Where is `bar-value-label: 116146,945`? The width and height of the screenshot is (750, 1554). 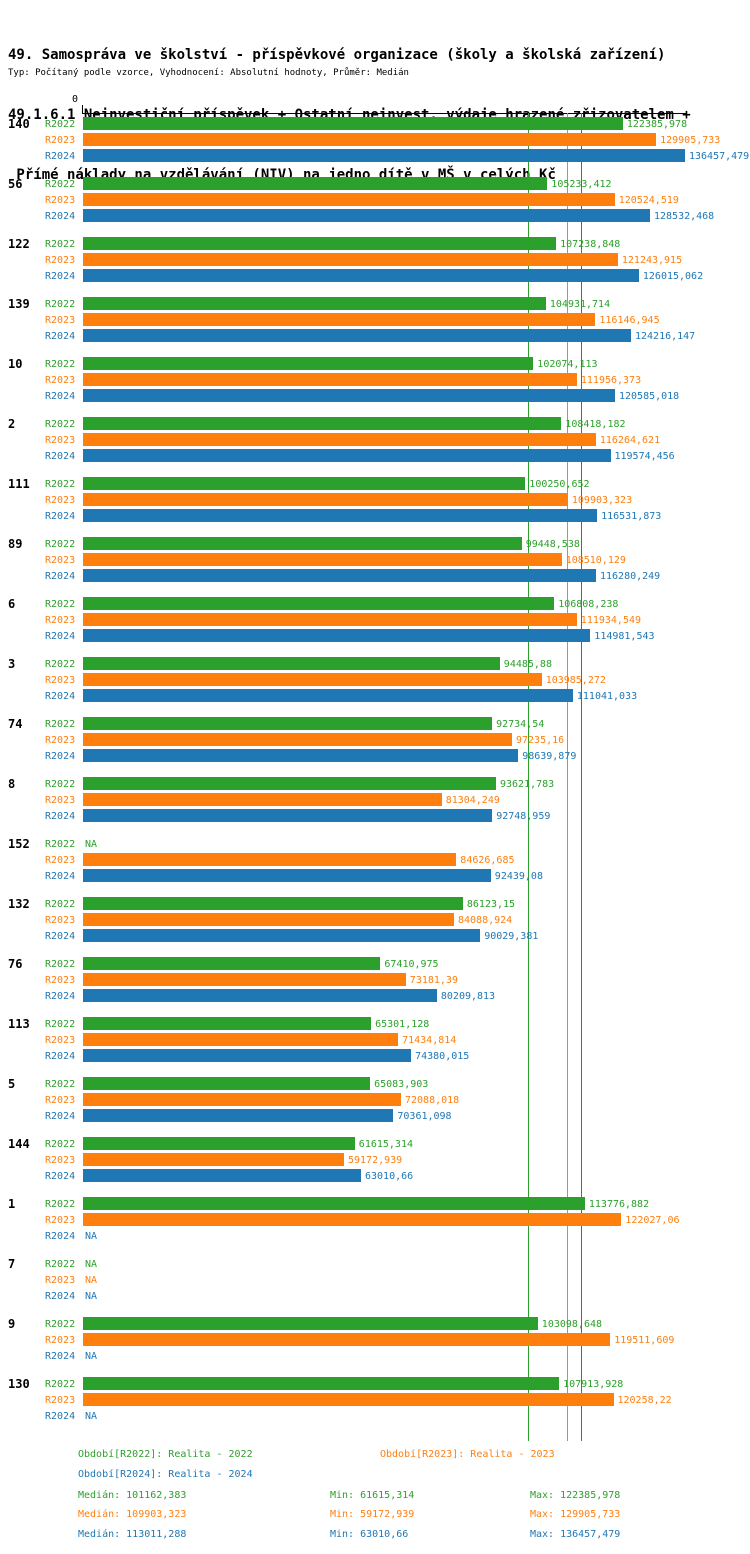
bar-value-label: 116146,945 is located at coordinates (629, 320).